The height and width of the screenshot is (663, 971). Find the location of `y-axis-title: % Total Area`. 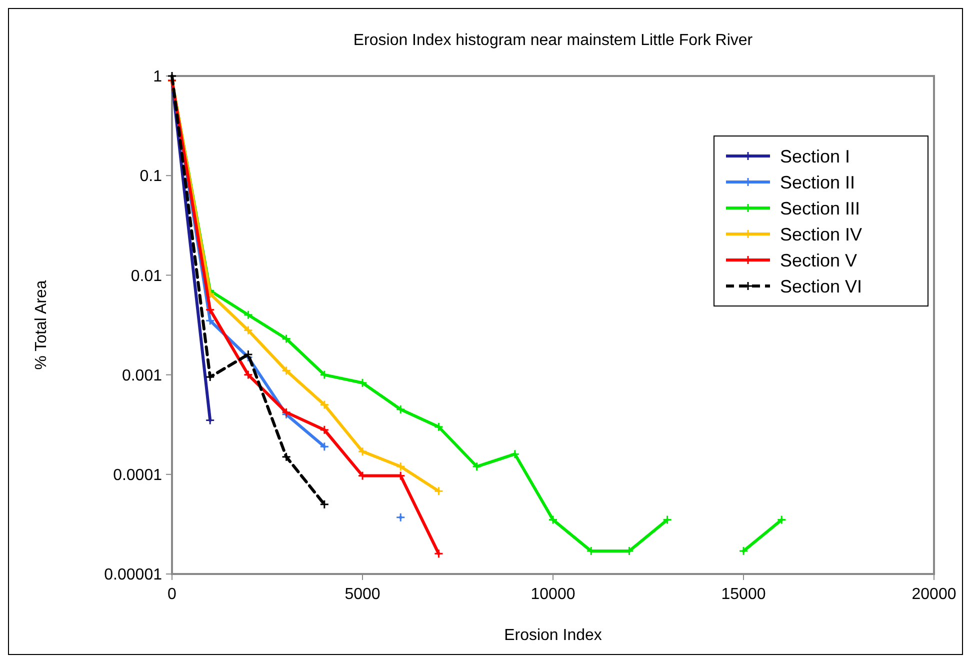

y-axis-title: % Total Area is located at coordinates (41, 325).